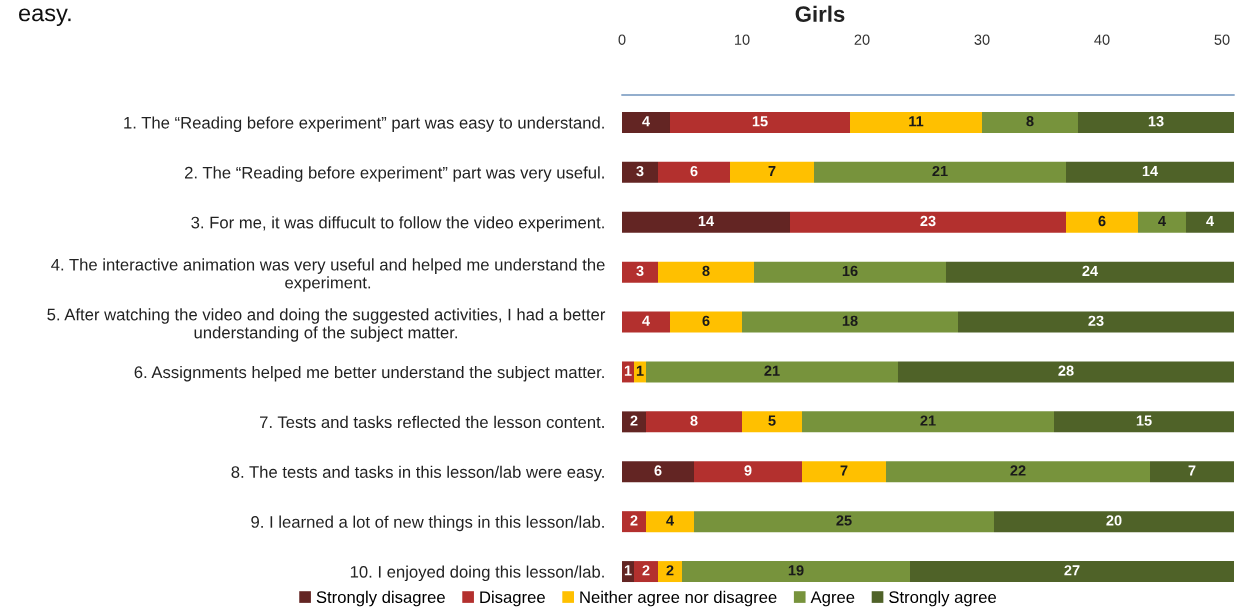 The height and width of the screenshot is (608, 1240). Describe the element at coordinates (432, 422) in the screenshot. I see `y-tick-label: 7. Tests and tasks reflected the lesson content.` at that location.